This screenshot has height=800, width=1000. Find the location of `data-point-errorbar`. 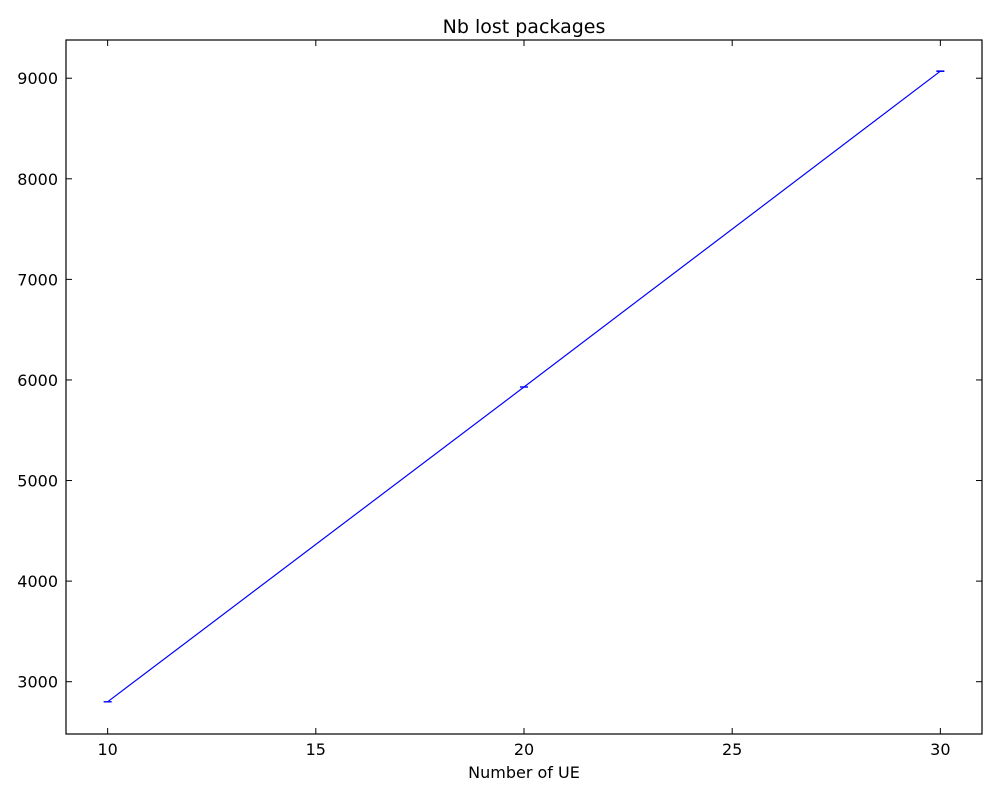

data-point-errorbar is located at coordinates (940, 71).